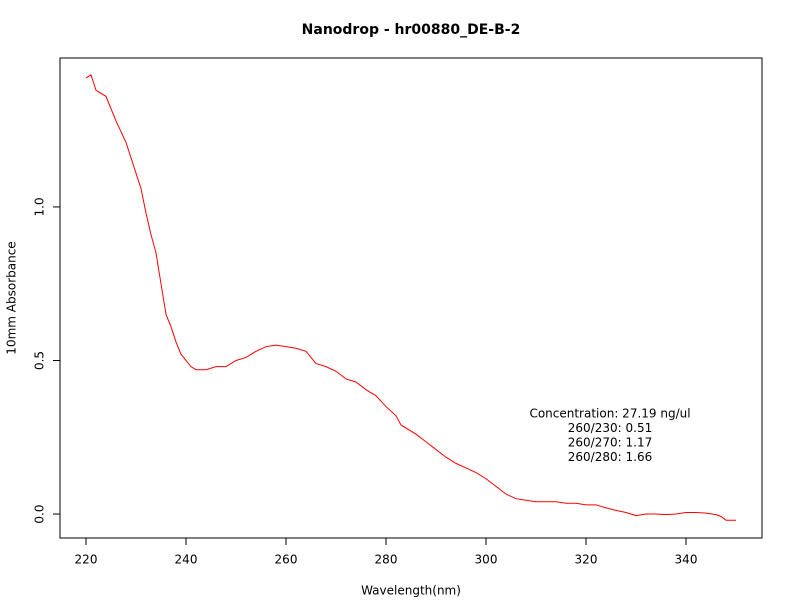  What do you see at coordinates (610, 428) in the screenshot?
I see `annotation: 260/230: 0.51` at bounding box center [610, 428].